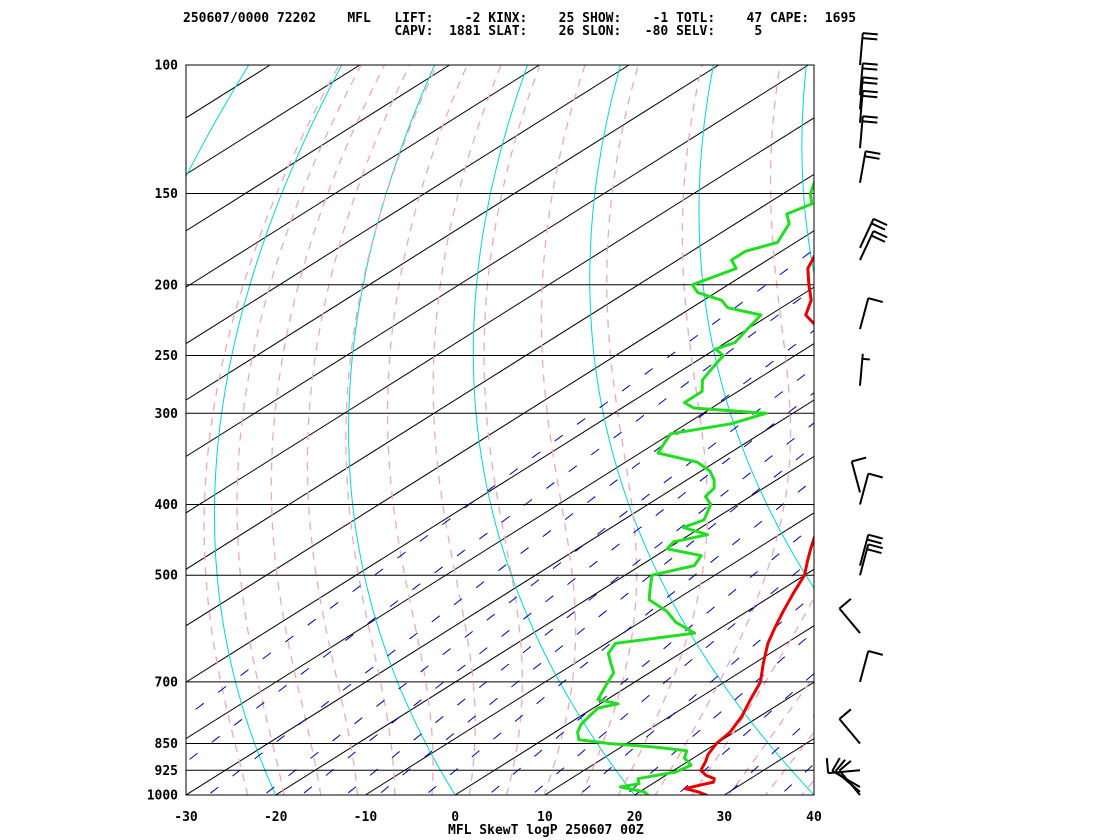  What do you see at coordinates (167, 414) in the screenshot?
I see `pressure-label-300: 300` at bounding box center [167, 414].